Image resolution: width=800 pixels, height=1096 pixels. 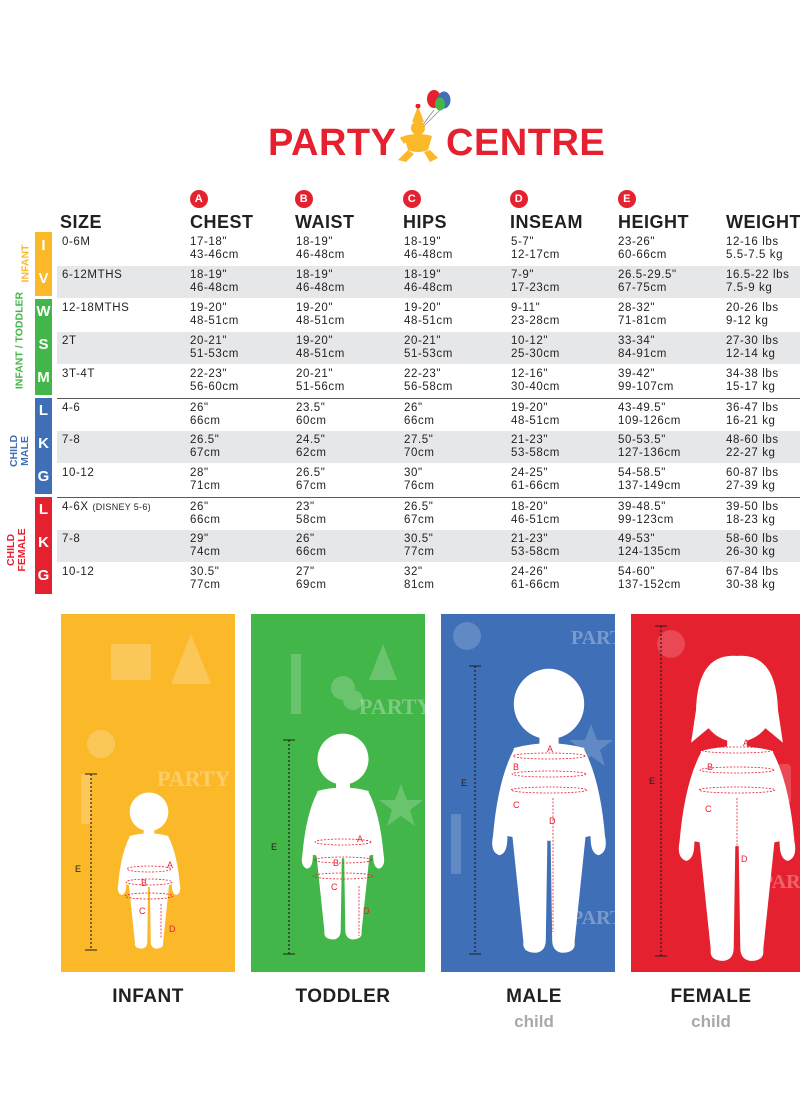 What do you see at coordinates (534, 996) in the screenshot?
I see `label-male: MALE` at bounding box center [534, 996].